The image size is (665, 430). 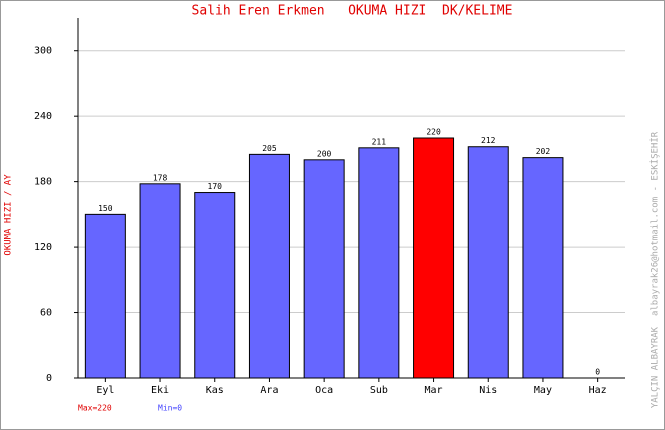 What do you see at coordinates (379, 390) in the screenshot?
I see `x-tick-label: Sub` at bounding box center [379, 390].